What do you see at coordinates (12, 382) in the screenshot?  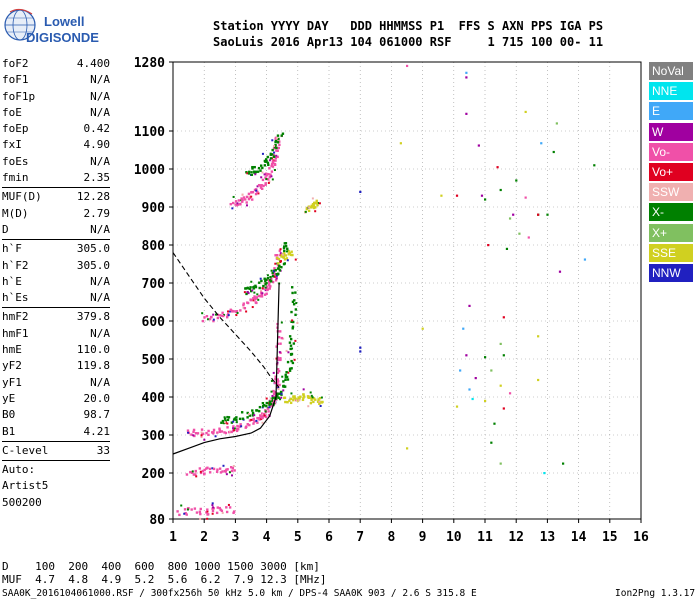 I see `param-name: yF1` at bounding box center [12, 382].